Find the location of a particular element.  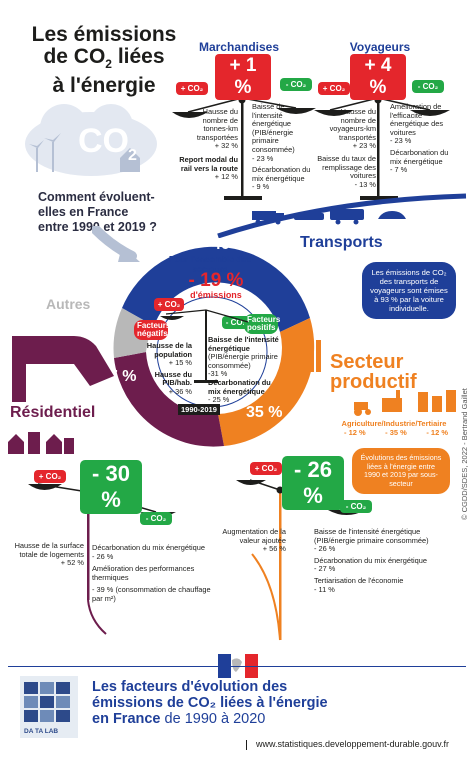

datalab-cover: DA TA LAB is located at coordinates (49, 707).